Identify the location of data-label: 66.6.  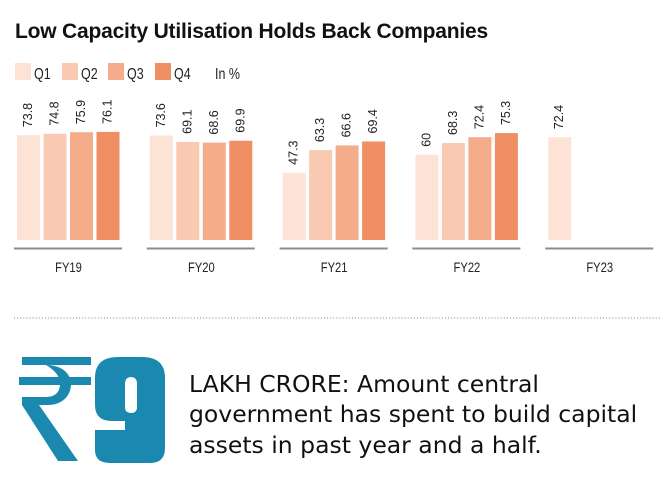
(347, 125).